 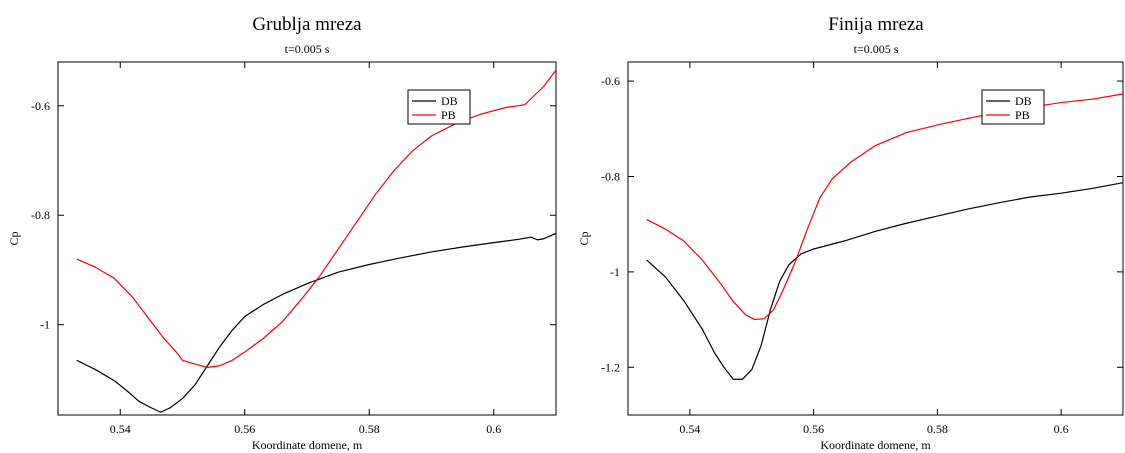 I want to click on y-tick-label: -1.2, so click(x=610, y=367).